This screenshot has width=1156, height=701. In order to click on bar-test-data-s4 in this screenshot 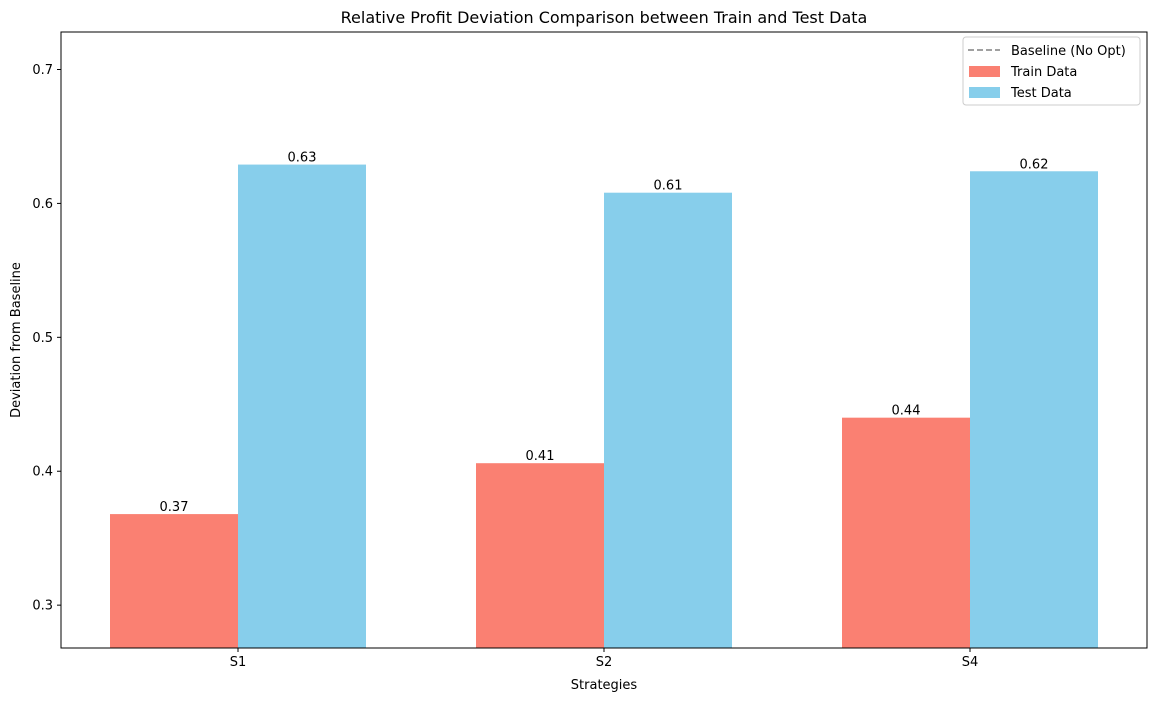, I will do `click(1034, 409)`.